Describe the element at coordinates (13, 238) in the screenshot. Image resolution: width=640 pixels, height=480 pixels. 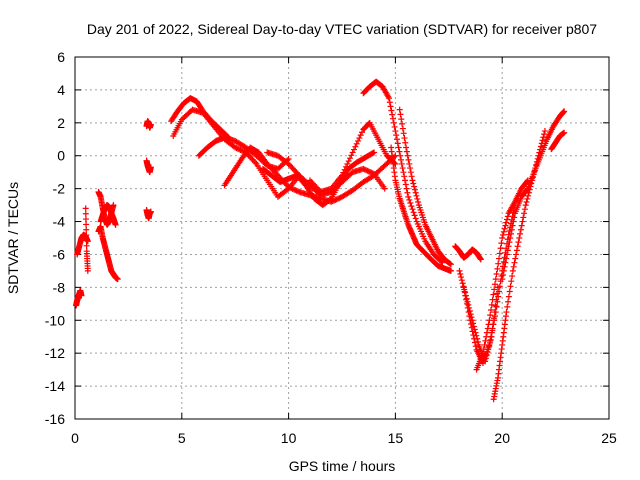
I see `y-axis-label: SDTVAR / TECUs` at that location.